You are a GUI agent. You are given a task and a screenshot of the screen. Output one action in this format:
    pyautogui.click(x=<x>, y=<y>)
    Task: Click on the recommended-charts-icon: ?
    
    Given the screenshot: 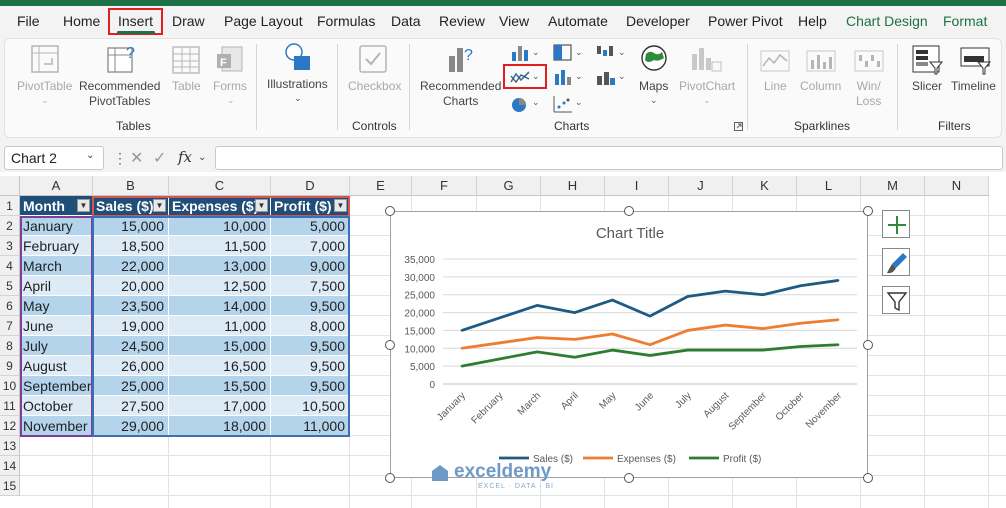 What is the action you would take?
    pyautogui.click(x=462, y=60)
    